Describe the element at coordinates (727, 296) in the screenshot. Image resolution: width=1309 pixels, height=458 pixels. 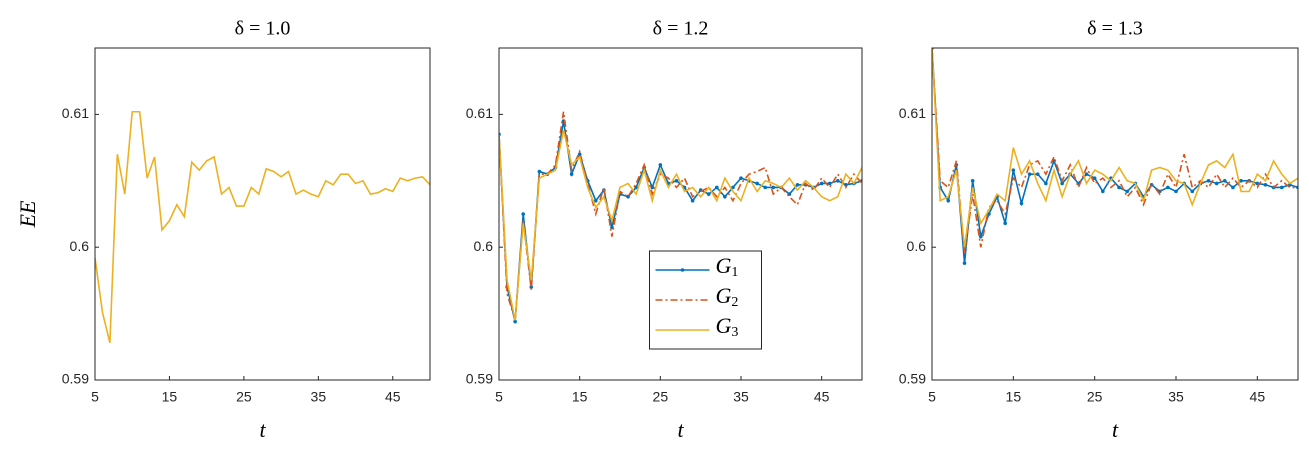
I see `legend-label: G2` at that location.